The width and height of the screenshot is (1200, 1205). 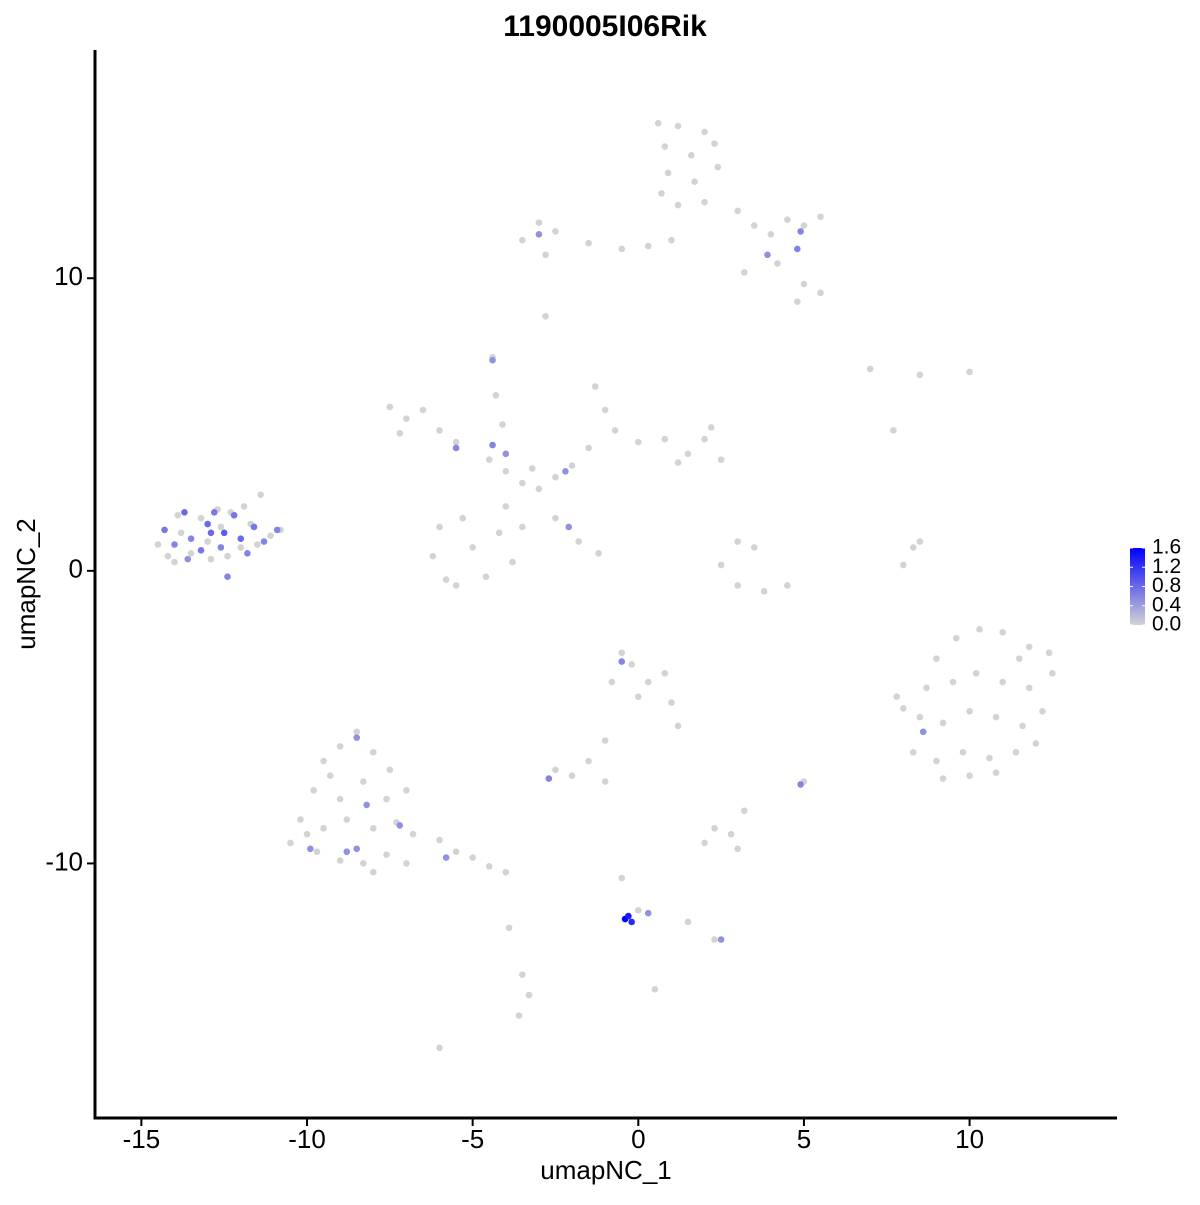 I want to click on color-bar-label: 0.4, so click(x=1167, y=604).